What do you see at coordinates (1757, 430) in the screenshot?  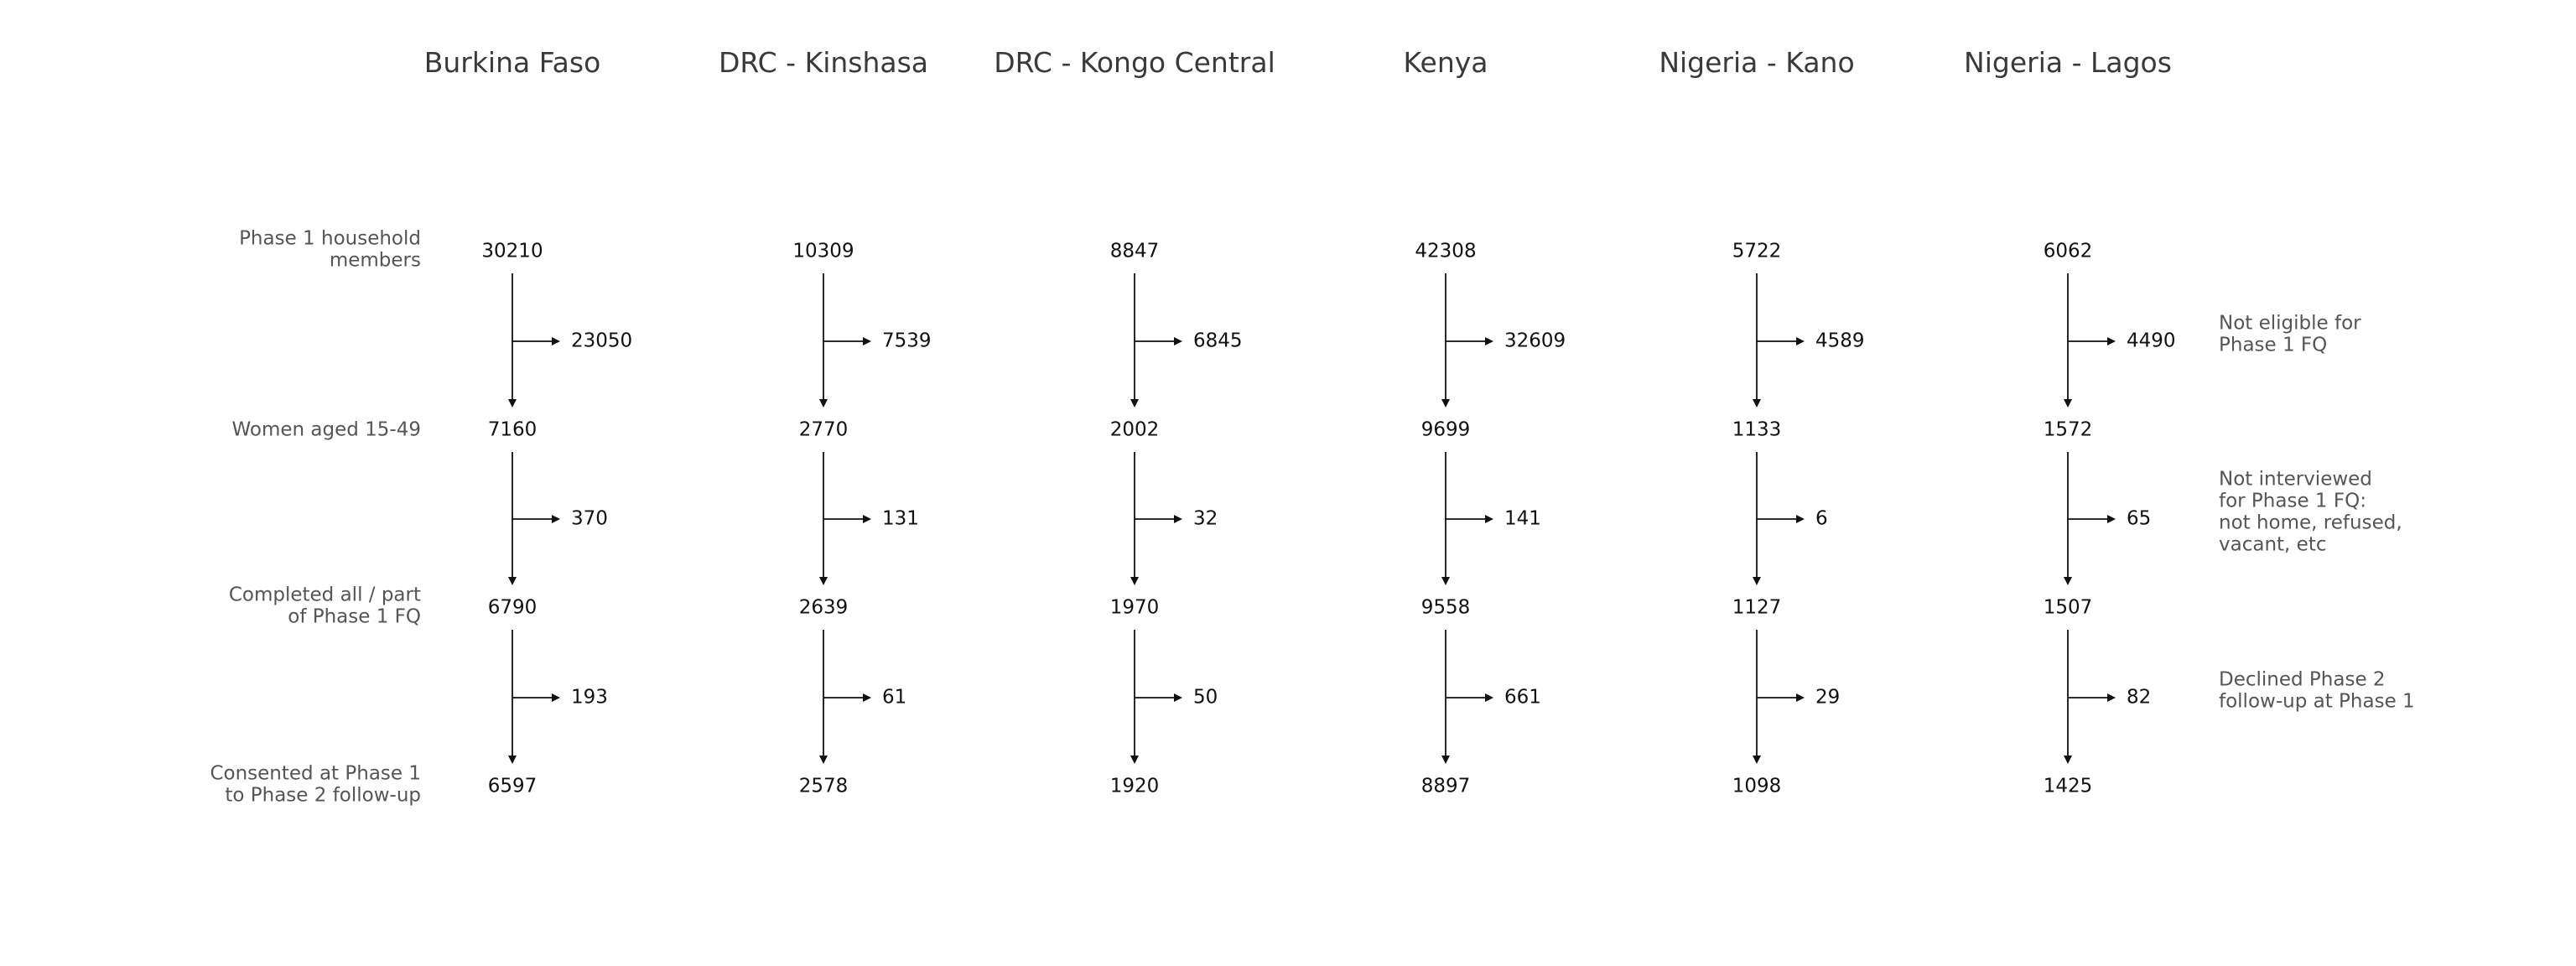 I see `stage-value: 1133` at bounding box center [1757, 430].